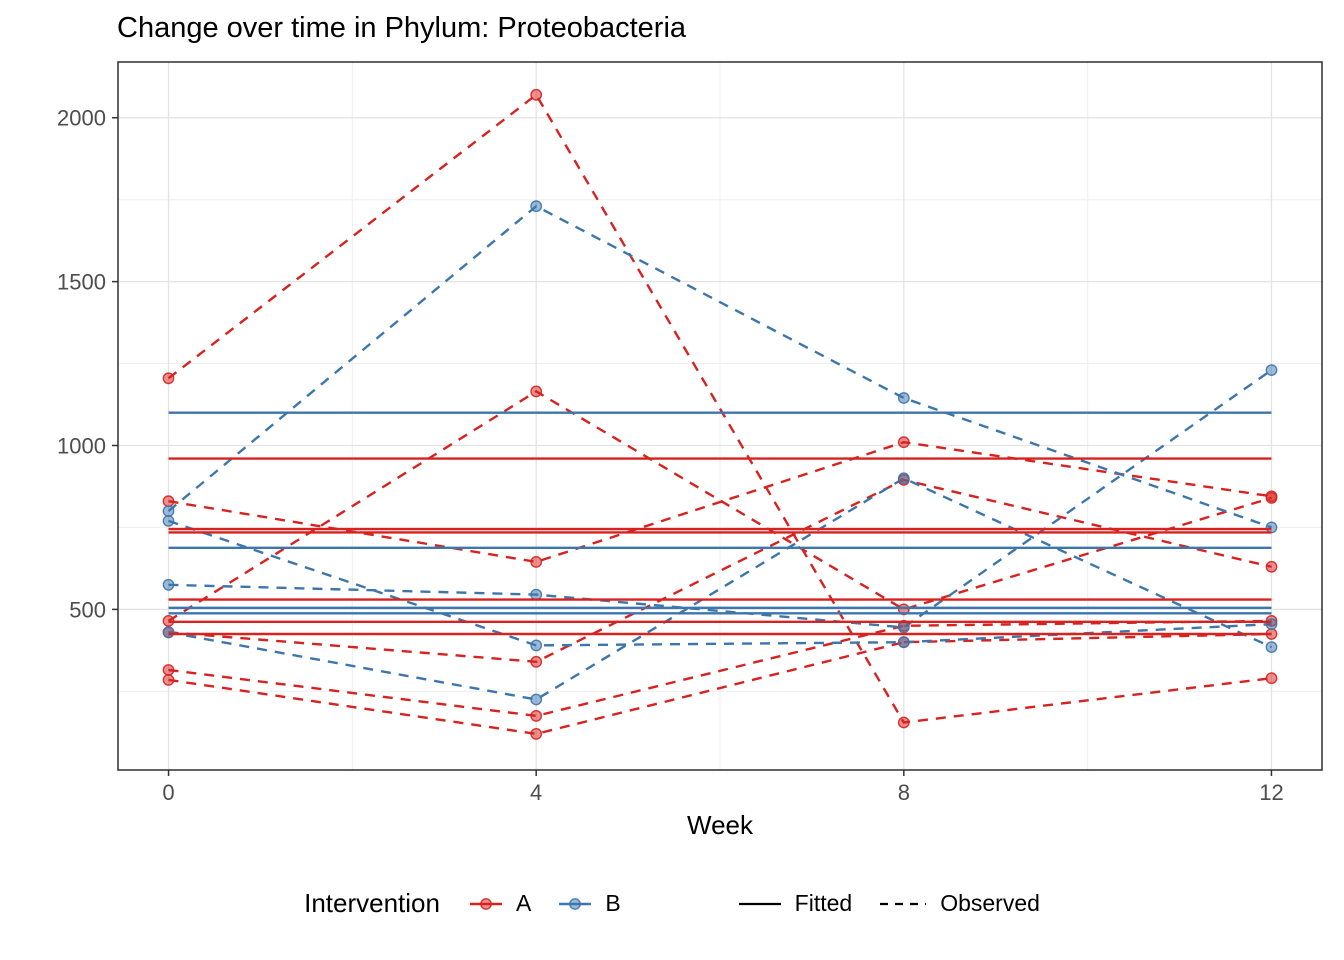 This screenshot has width=1344, height=960. Describe the element at coordinates (485, 903) in the screenshot. I see `legend-key-a-icon` at that location.